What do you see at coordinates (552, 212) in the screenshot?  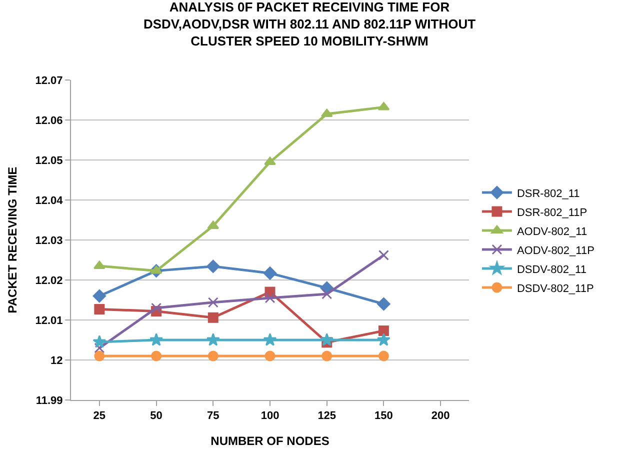 I see `legend-label: DSR-802_11P` at bounding box center [552, 212].